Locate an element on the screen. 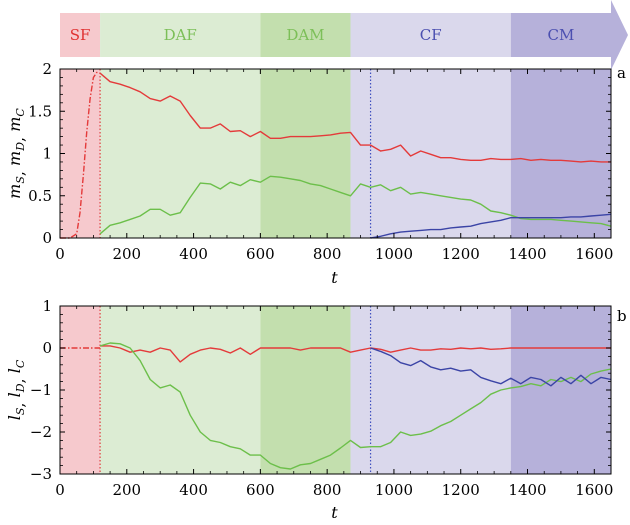 The image size is (630, 525). panel-letter-b: b is located at coordinates (622, 316).